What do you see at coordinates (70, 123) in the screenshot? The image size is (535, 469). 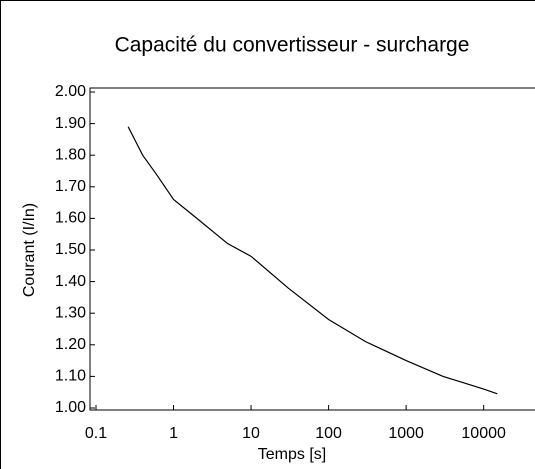 I see `y-tick-label: 1.90` at bounding box center [70, 123].